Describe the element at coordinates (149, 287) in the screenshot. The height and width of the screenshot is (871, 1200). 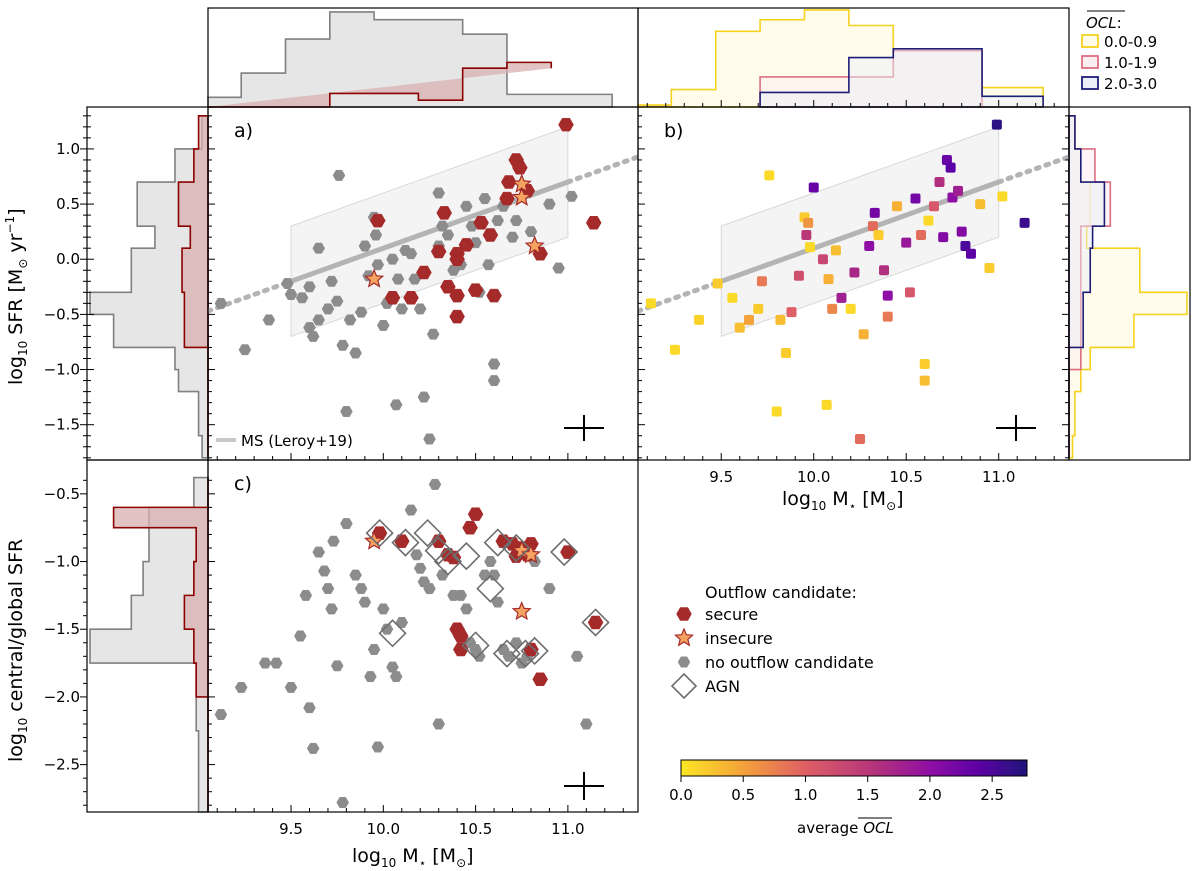
I see `histogram-left-sfr` at that location.